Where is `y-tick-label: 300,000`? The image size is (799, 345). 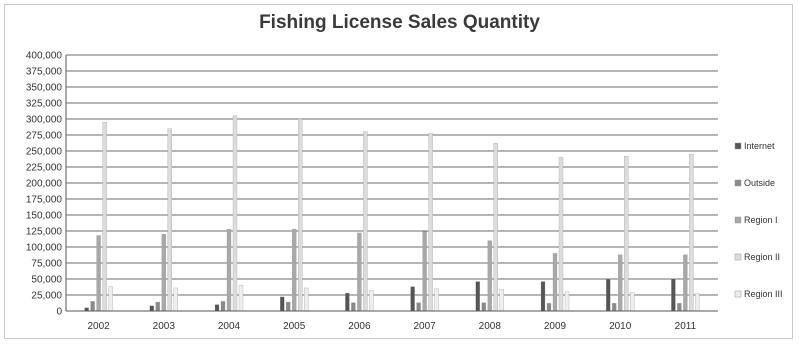 y-tick-label: 300,000 is located at coordinates (44, 120).